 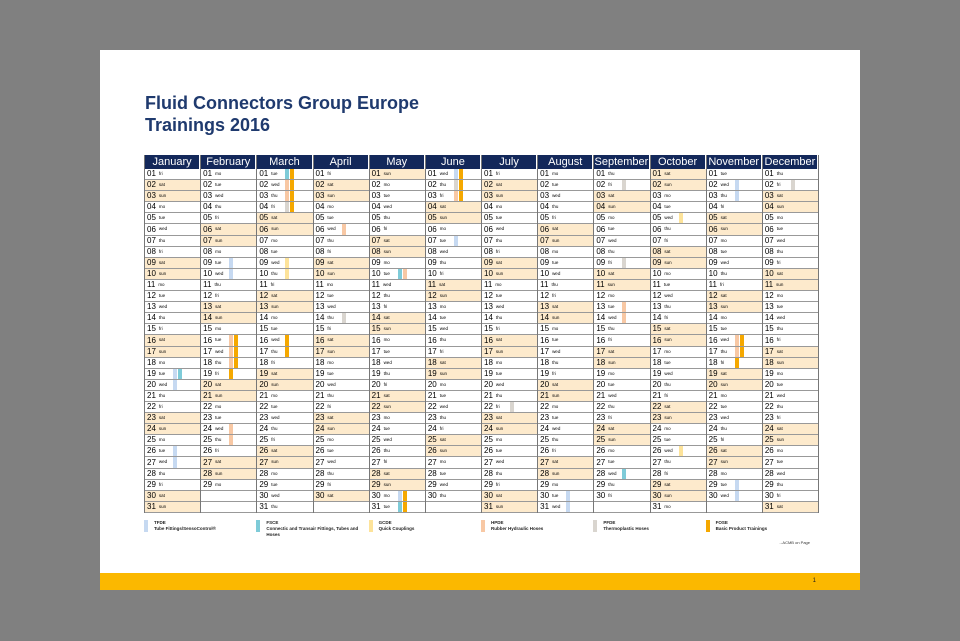 I want to click on day-cell: 28 sat, so click(x=397, y=474).